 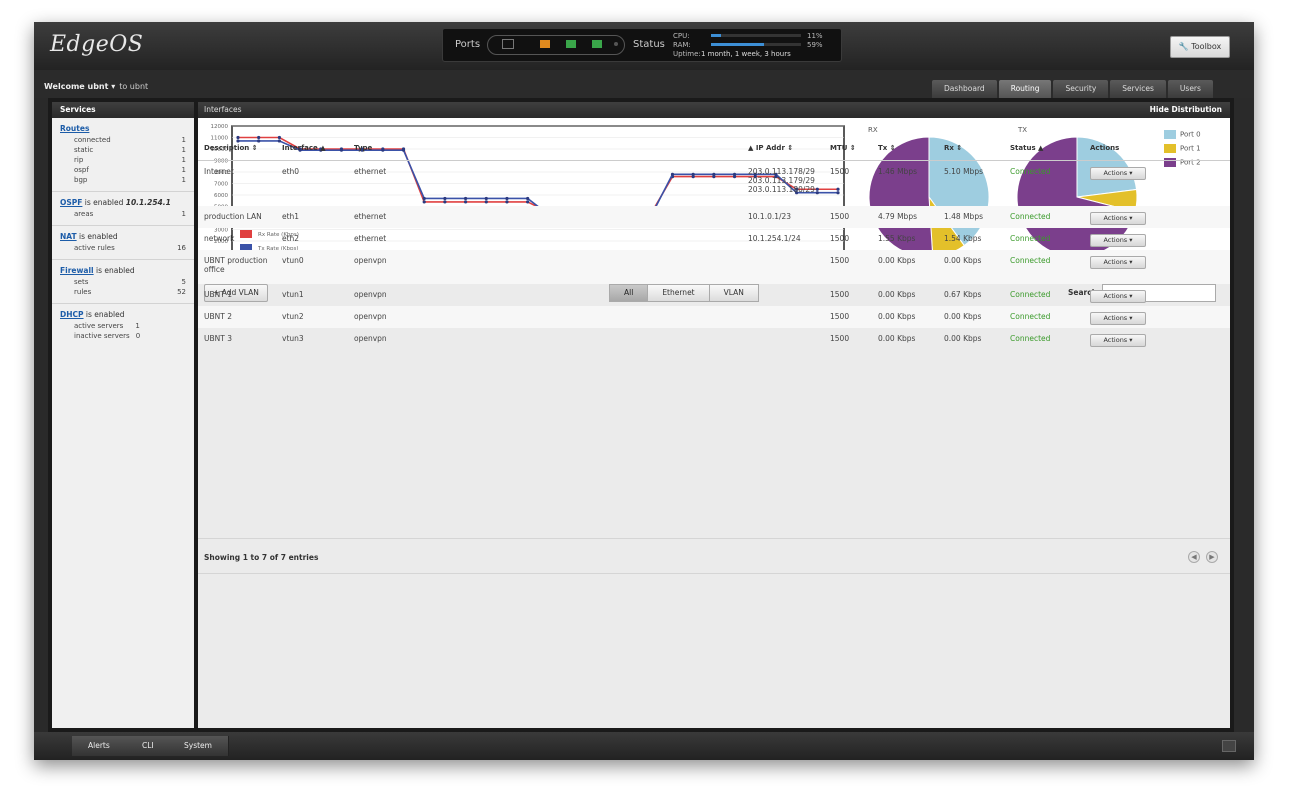 What do you see at coordinates (571, 44) in the screenshot?
I see `port-1-icon` at bounding box center [571, 44].